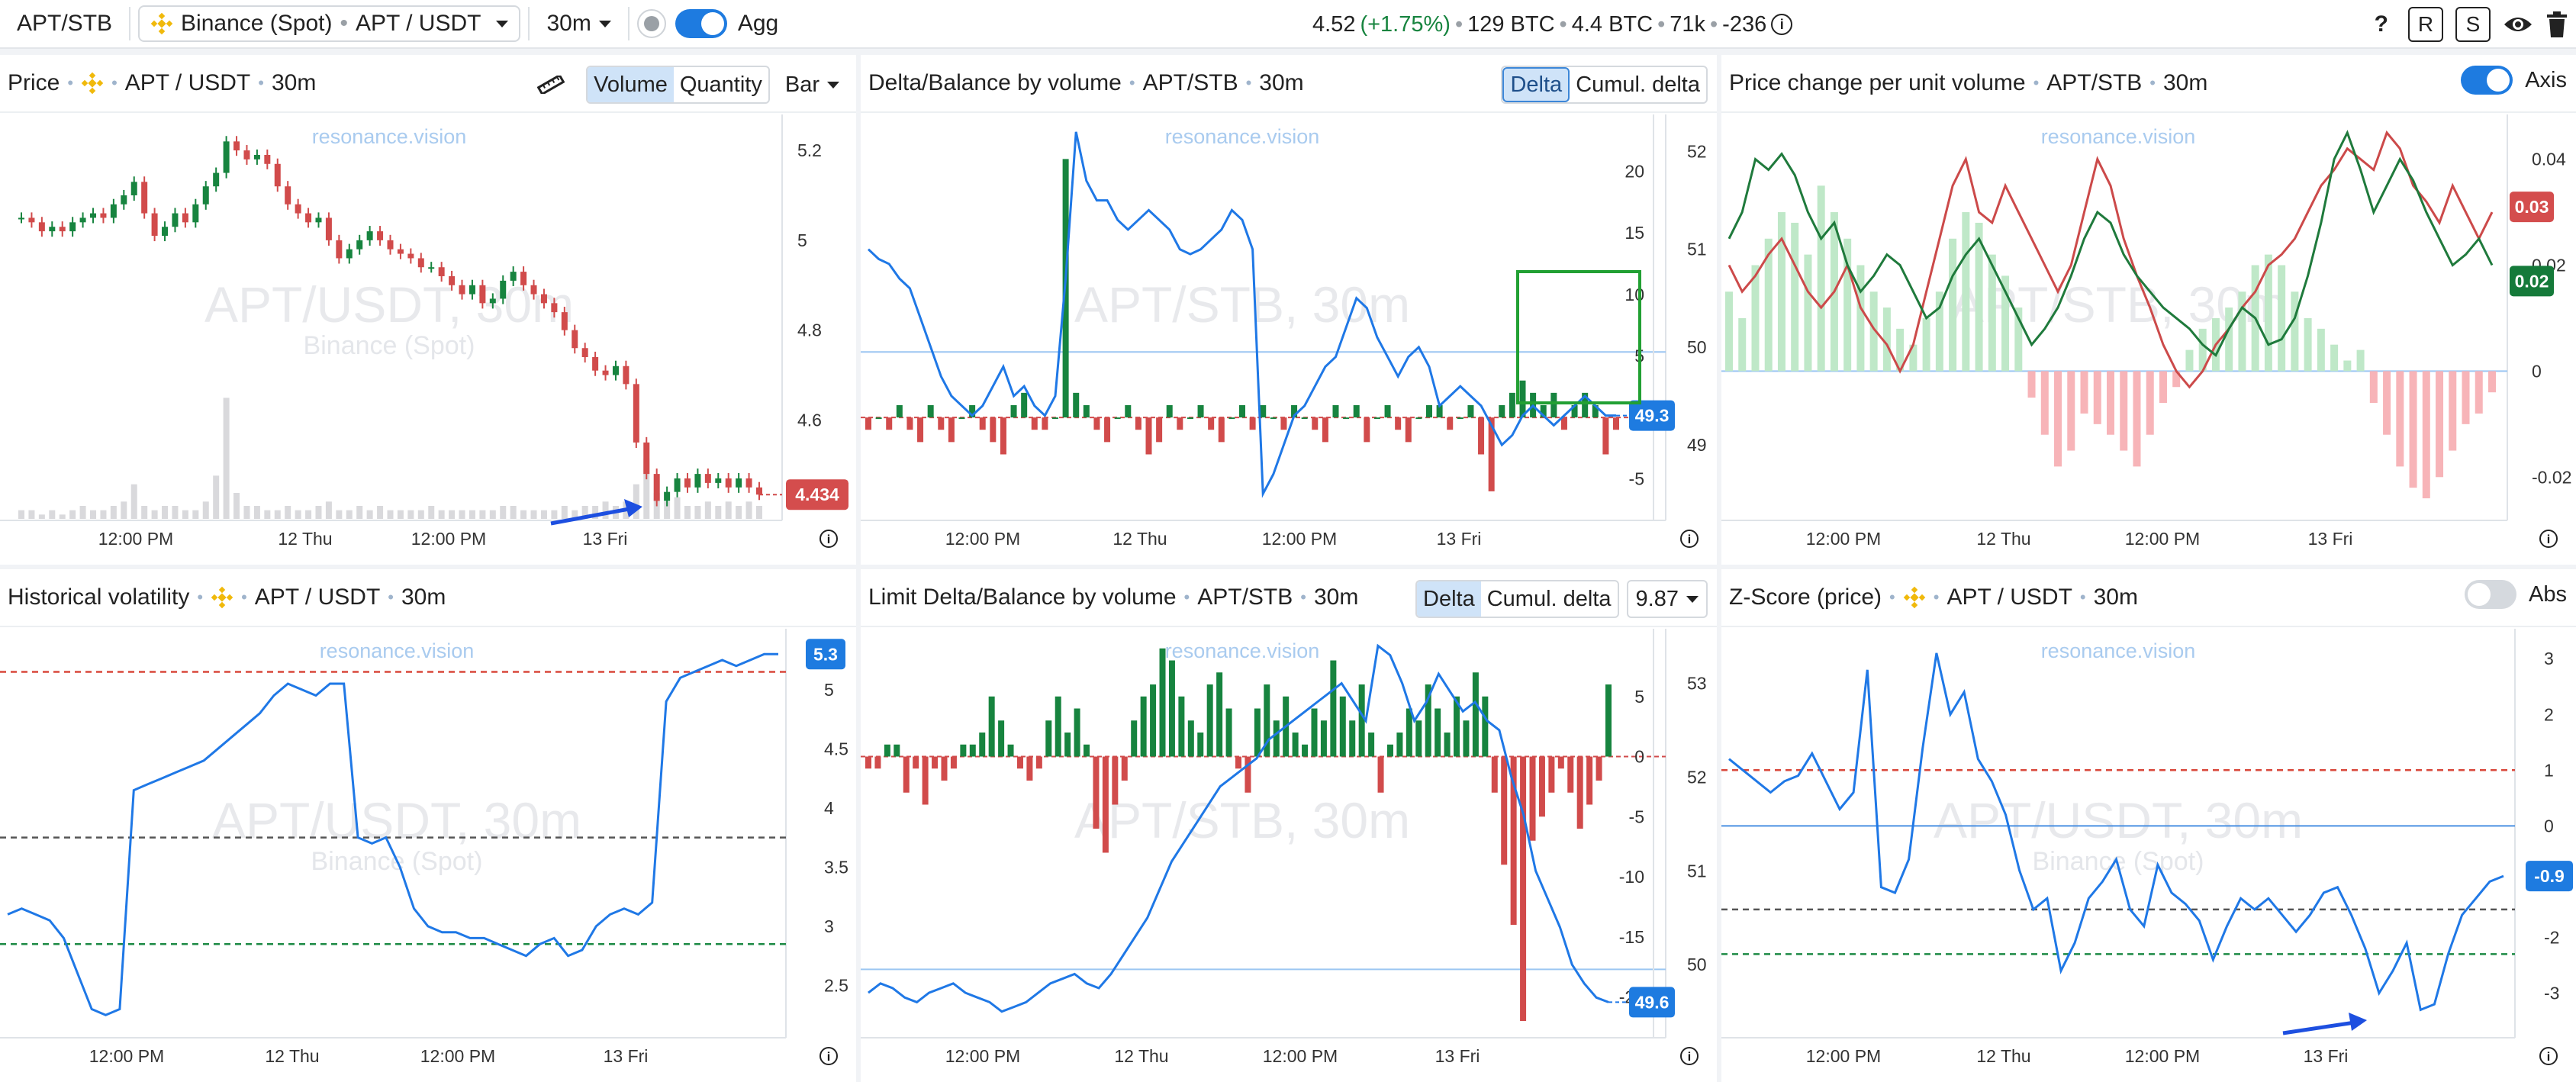 This screenshot has height=1082, width=2576. I want to click on y-tick-label: 3.5, so click(836, 867).